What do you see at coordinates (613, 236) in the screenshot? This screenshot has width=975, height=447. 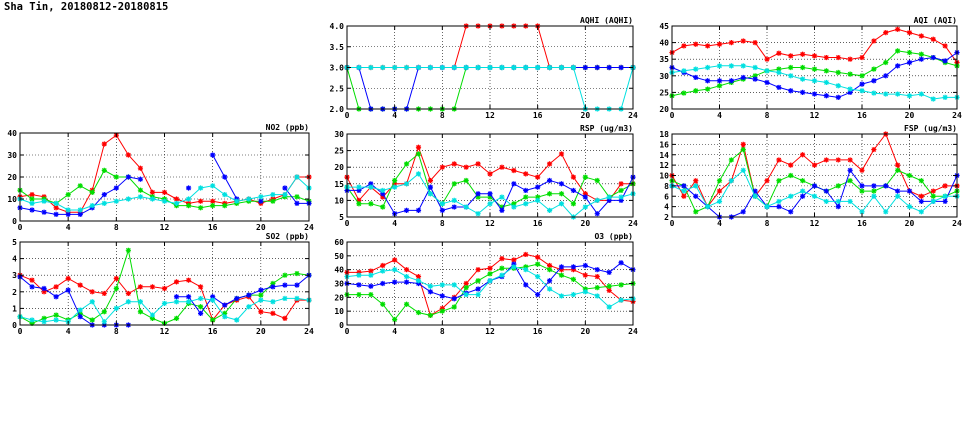 I see `chart-title: O3 (ppb)` at bounding box center [613, 236].